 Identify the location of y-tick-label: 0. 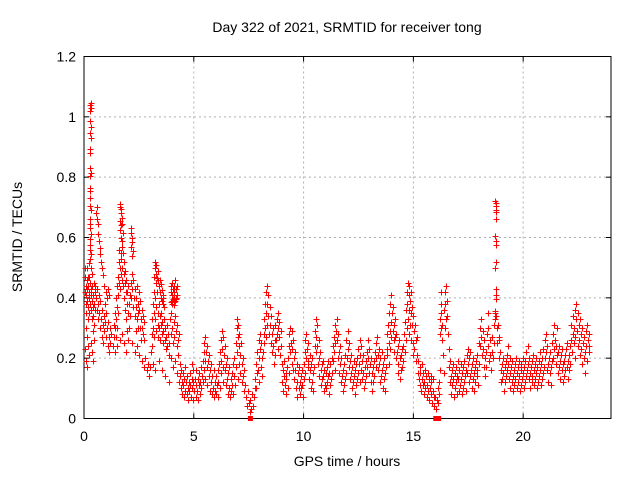
(72, 419).